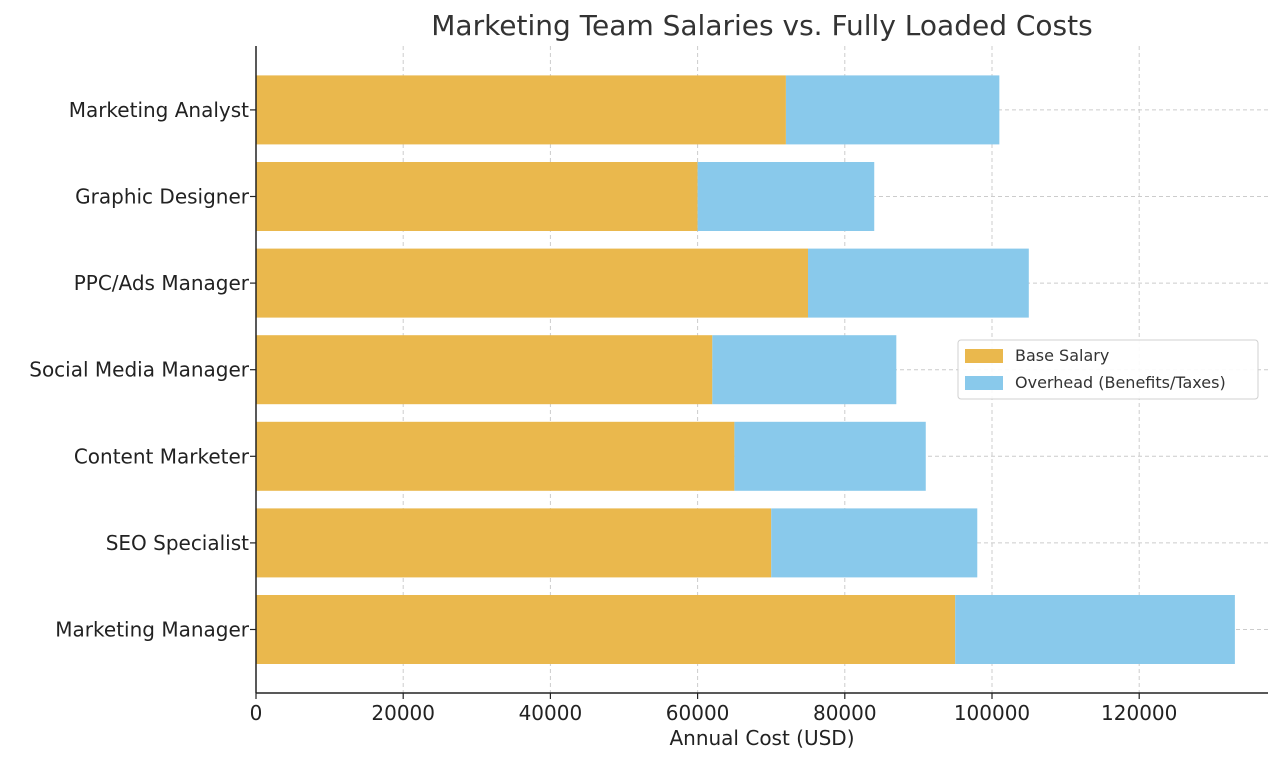 The width and height of the screenshot is (1280, 763). I want to click on x-axis-label: Annual Cost (USD), so click(761, 738).